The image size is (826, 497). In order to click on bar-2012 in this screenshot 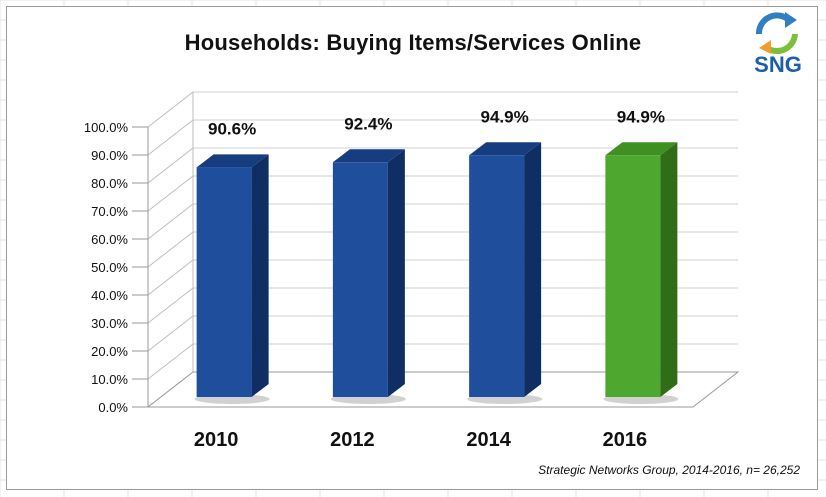, I will do `click(368, 276)`.